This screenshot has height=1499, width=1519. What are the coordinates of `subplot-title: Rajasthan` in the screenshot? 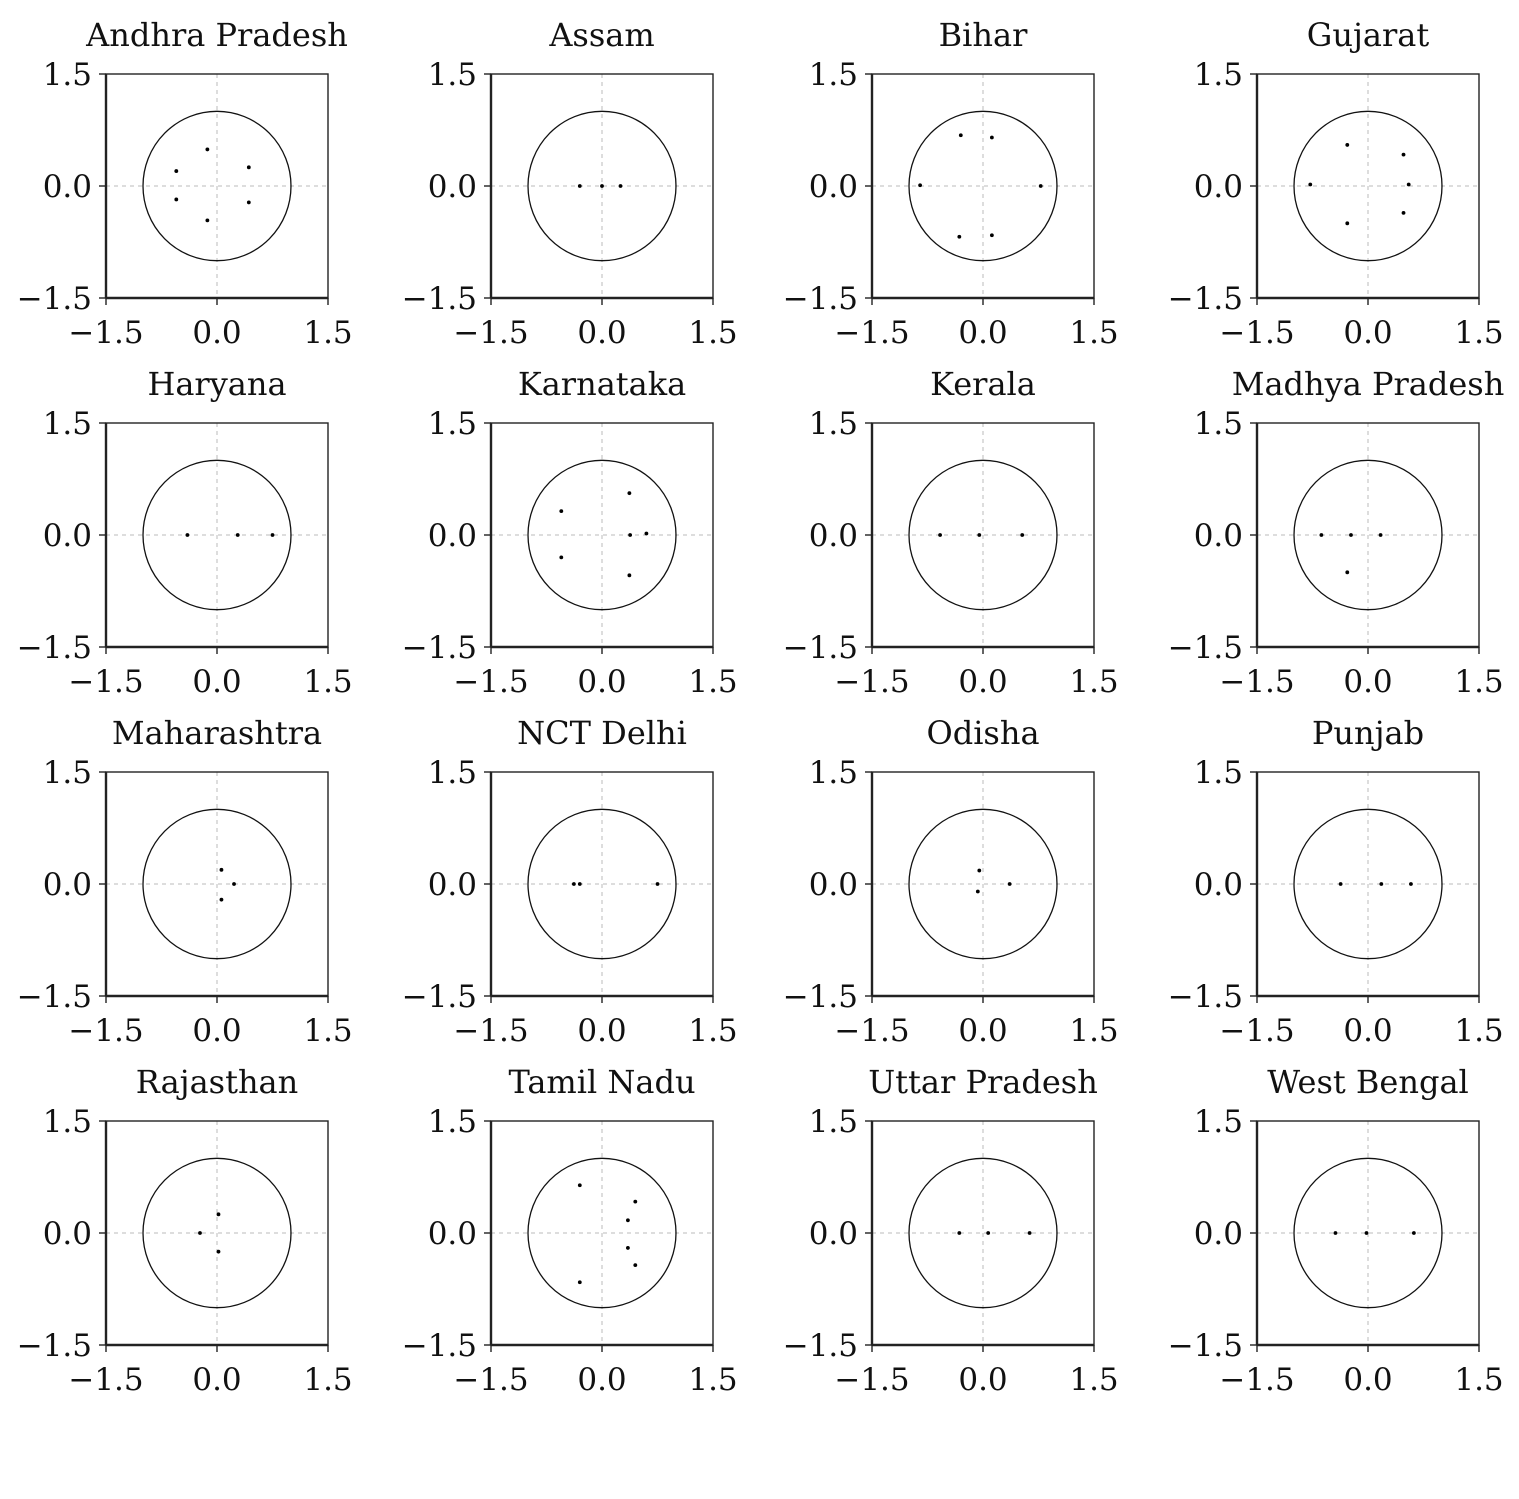 It's located at (217, 1082).